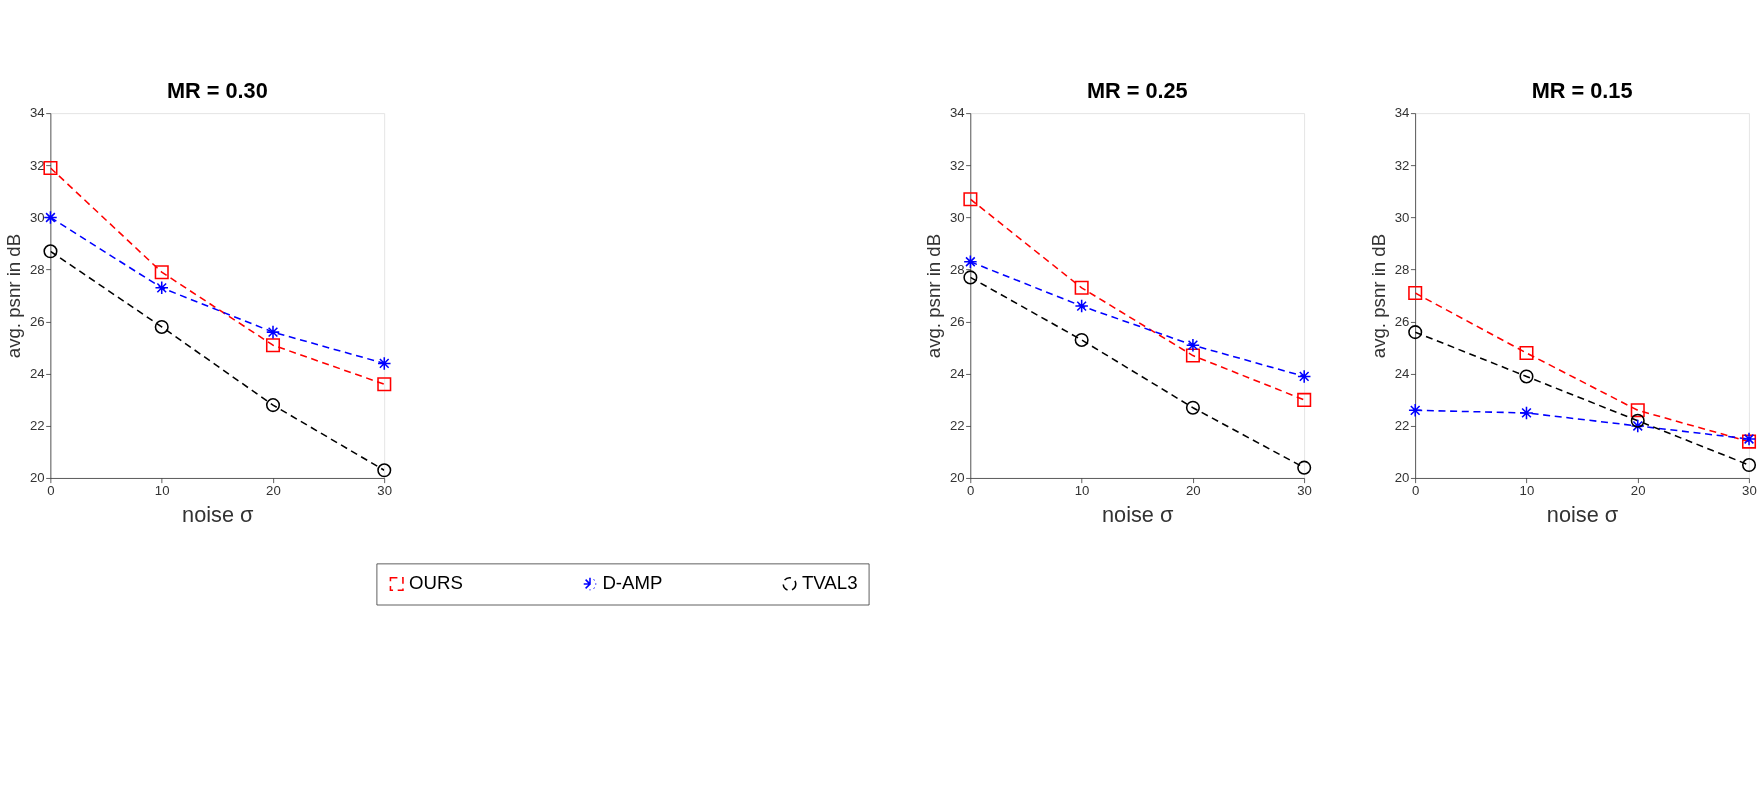 This screenshot has height=802, width=1763. Describe the element at coordinates (632, 583) in the screenshot. I see `legend-label: D-AMP` at that location.